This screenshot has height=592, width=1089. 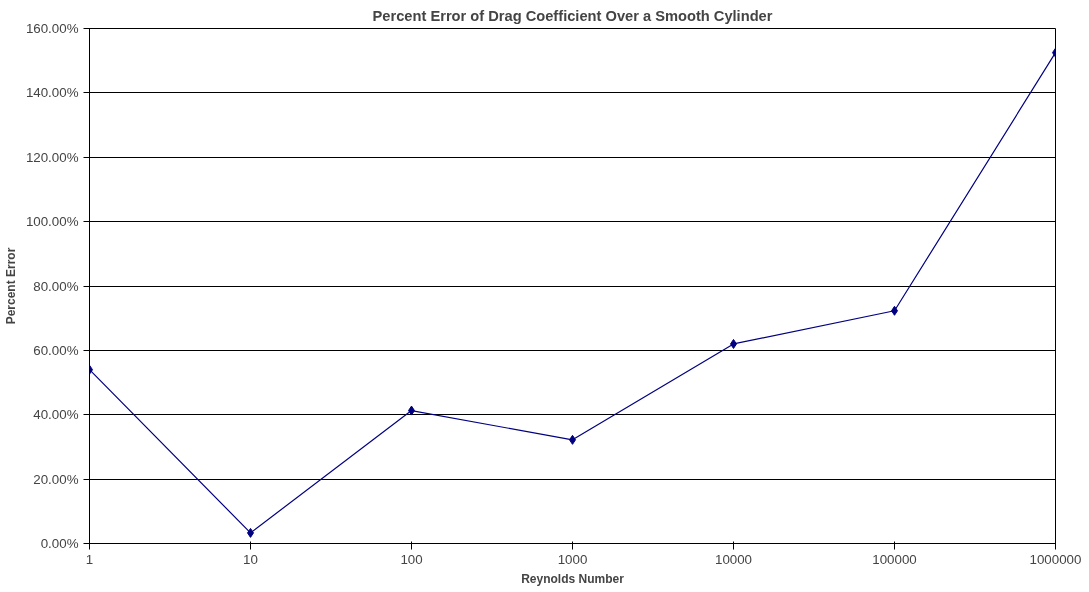 What do you see at coordinates (52, 93) in the screenshot?
I see `y-tick-label: 140.00%` at bounding box center [52, 93].